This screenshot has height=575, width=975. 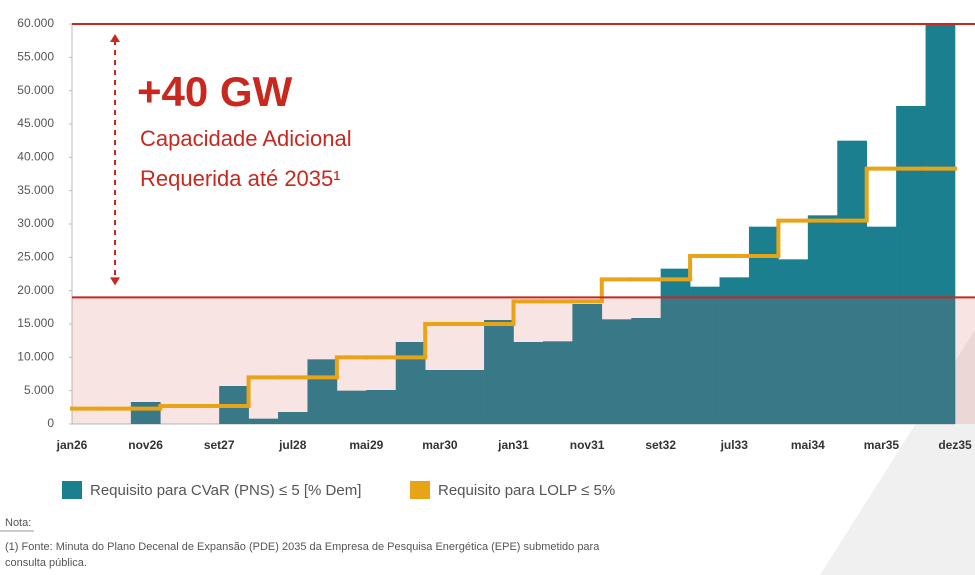 What do you see at coordinates (145, 445) in the screenshot?
I see `x-tick-label: nov26` at bounding box center [145, 445].